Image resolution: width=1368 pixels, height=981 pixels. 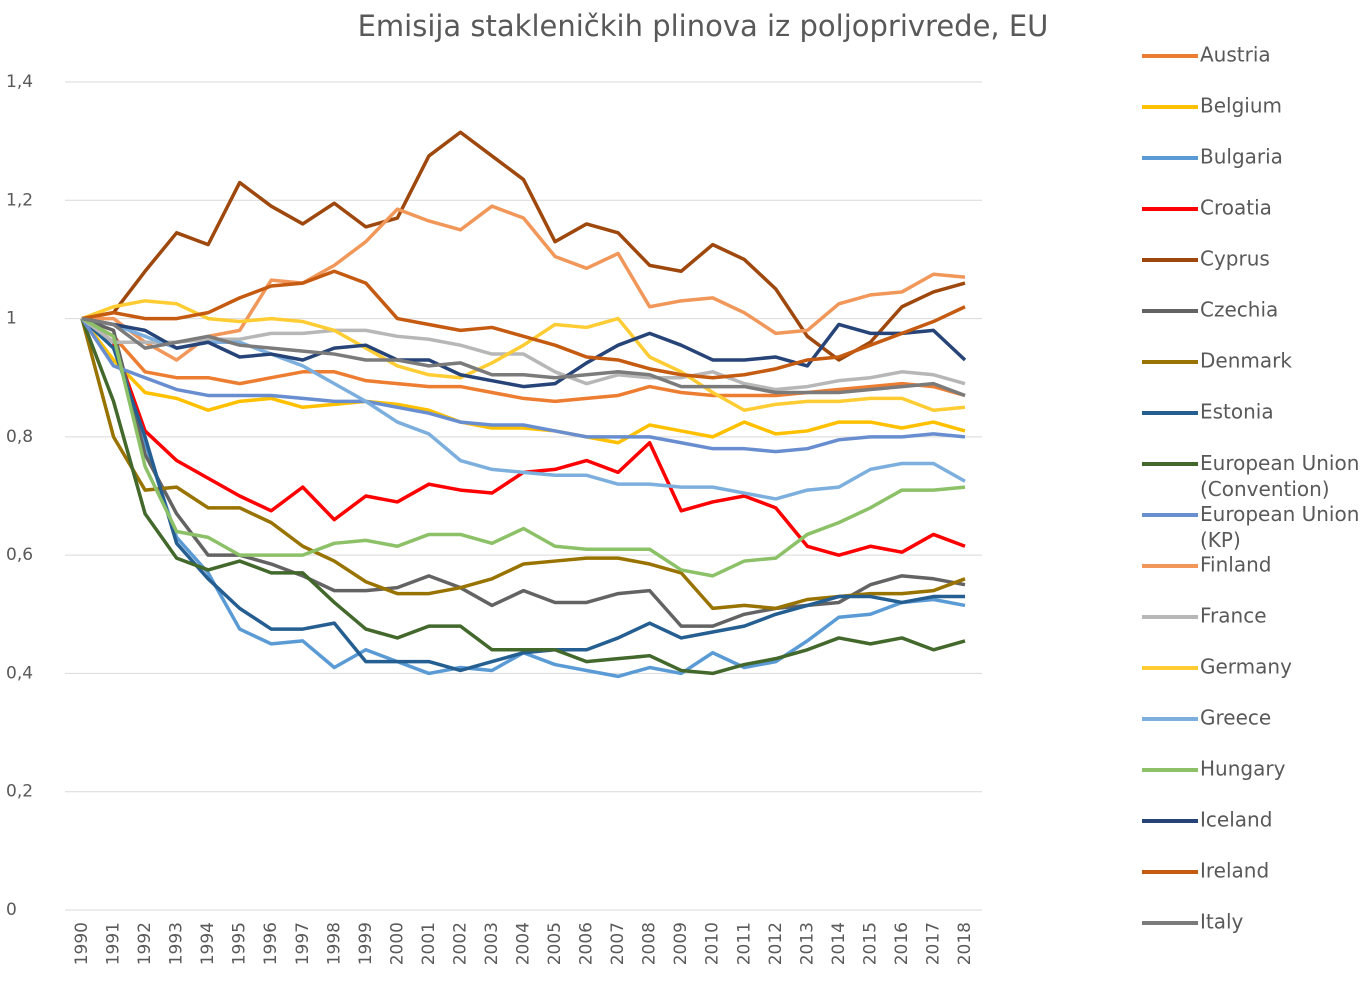 I want to click on legend-label: Ireland, so click(x=1234, y=871).